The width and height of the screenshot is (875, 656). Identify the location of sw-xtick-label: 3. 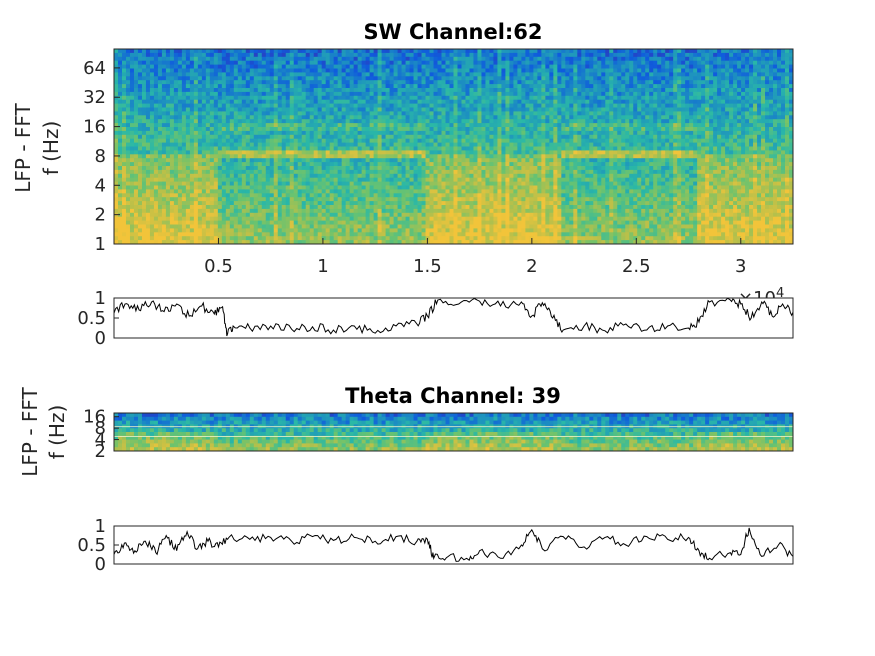
(740, 266).